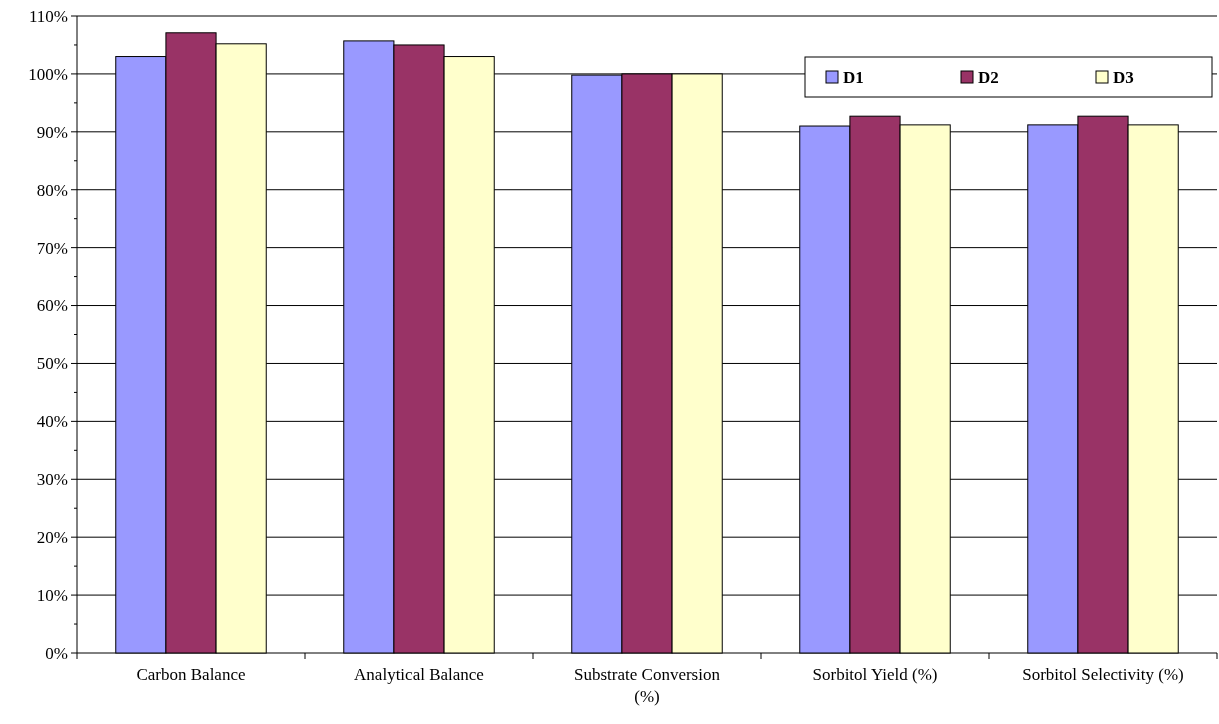 This screenshot has width=1219, height=724. What do you see at coordinates (52, 422) in the screenshot?
I see `y-tick-label: 40%` at bounding box center [52, 422].